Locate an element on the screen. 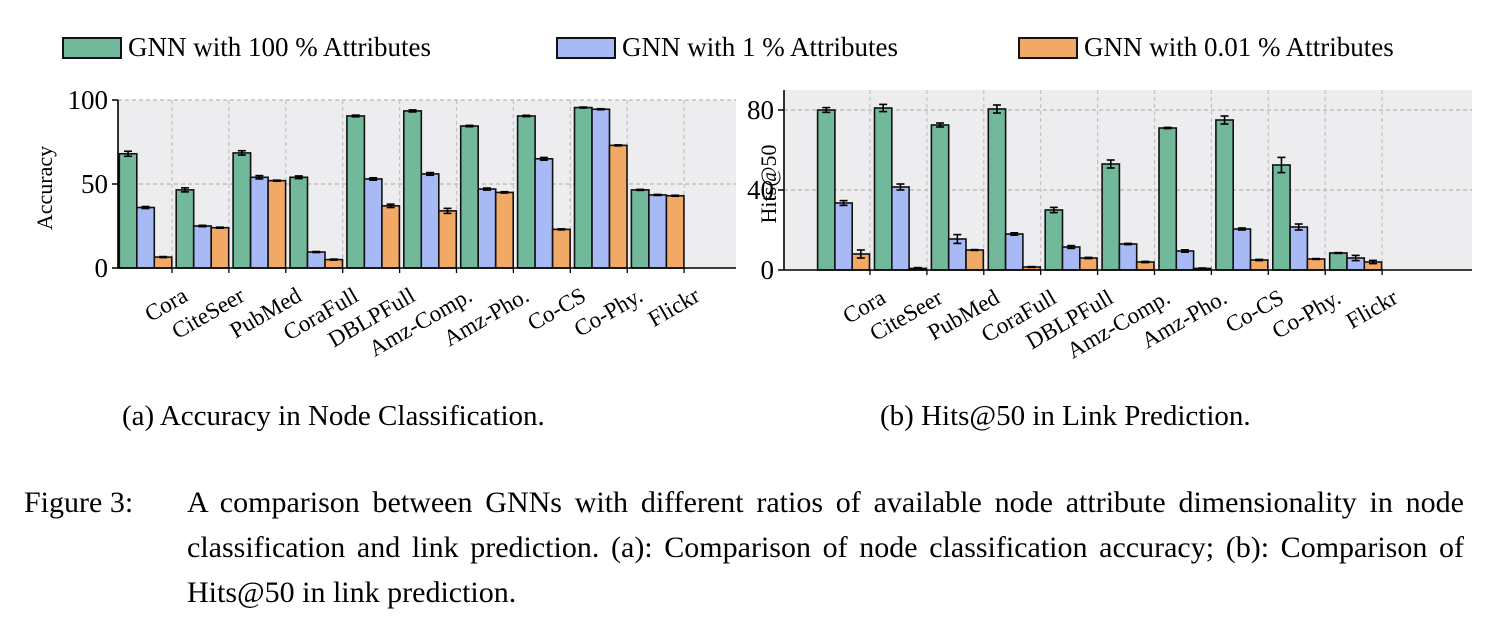  legend-label: GNN with 0.01 % Attributes is located at coordinates (1239, 47).